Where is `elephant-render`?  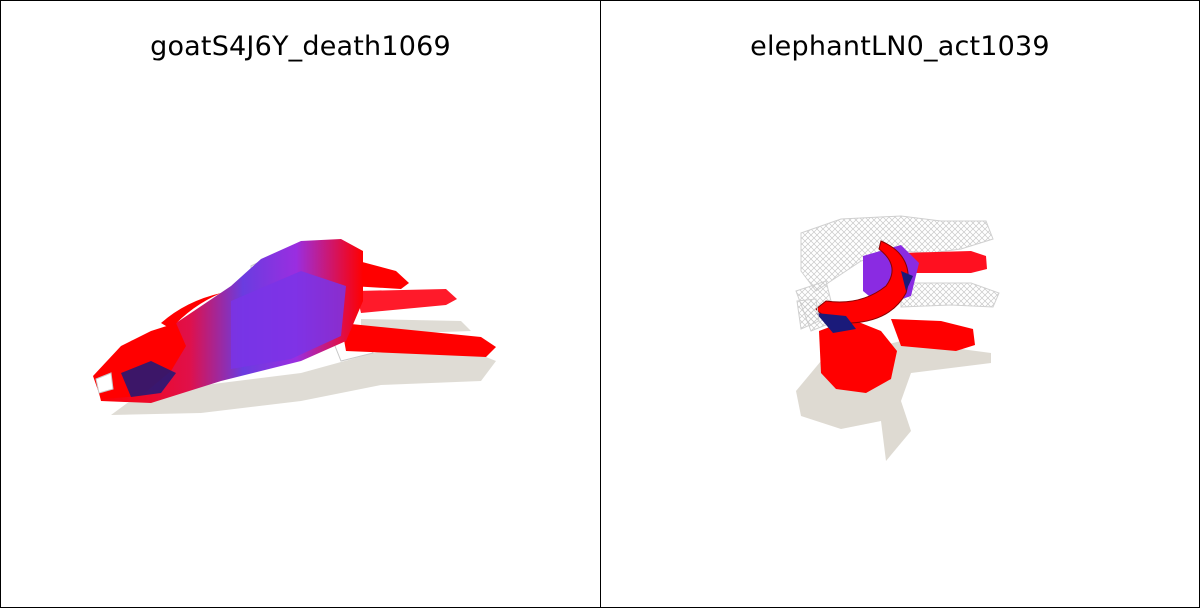 elephant-render is located at coordinates (897, 338).